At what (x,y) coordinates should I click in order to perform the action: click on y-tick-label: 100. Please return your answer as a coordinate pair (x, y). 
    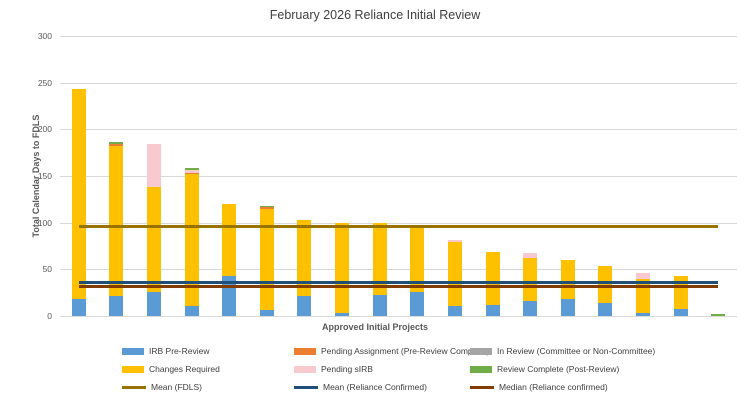
    Looking at the image, I should click on (44, 222).